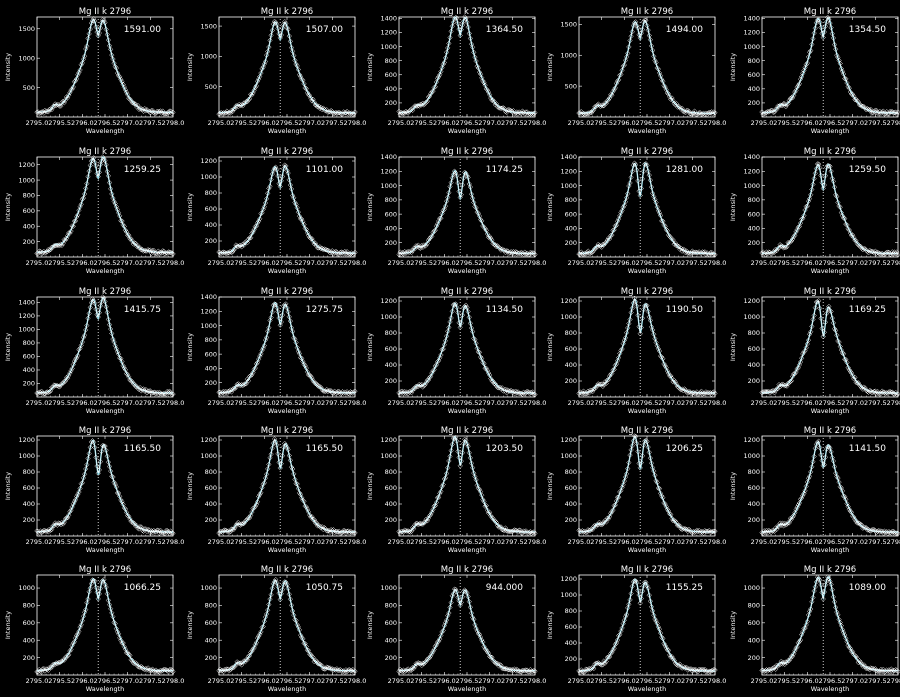  I want to click on y-tick-label: 800, so click(391, 200).